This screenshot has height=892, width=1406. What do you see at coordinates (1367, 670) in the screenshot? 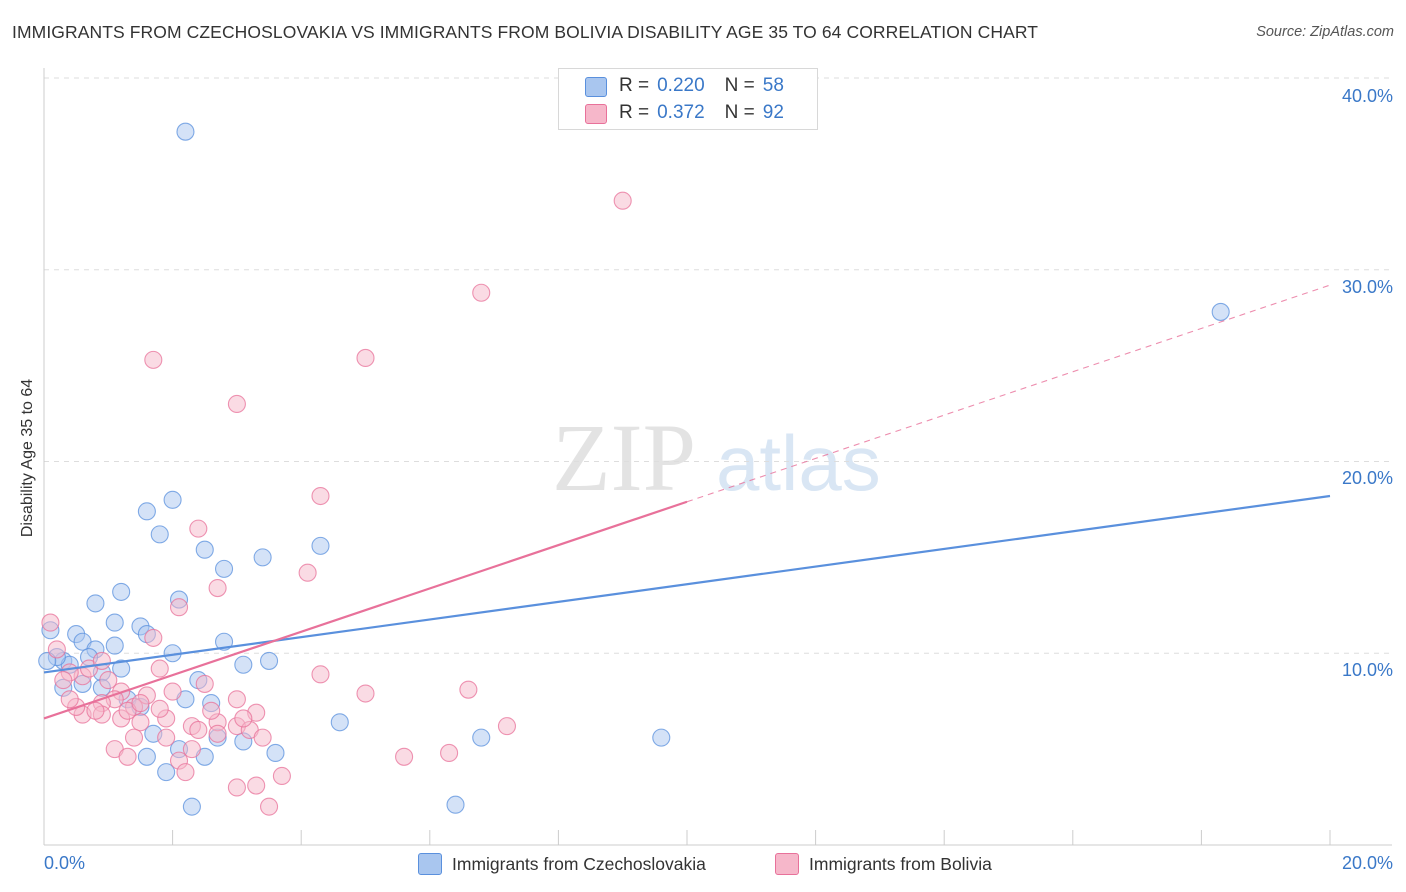
I see `y-tick-label-10: 10.0%` at bounding box center [1367, 670].